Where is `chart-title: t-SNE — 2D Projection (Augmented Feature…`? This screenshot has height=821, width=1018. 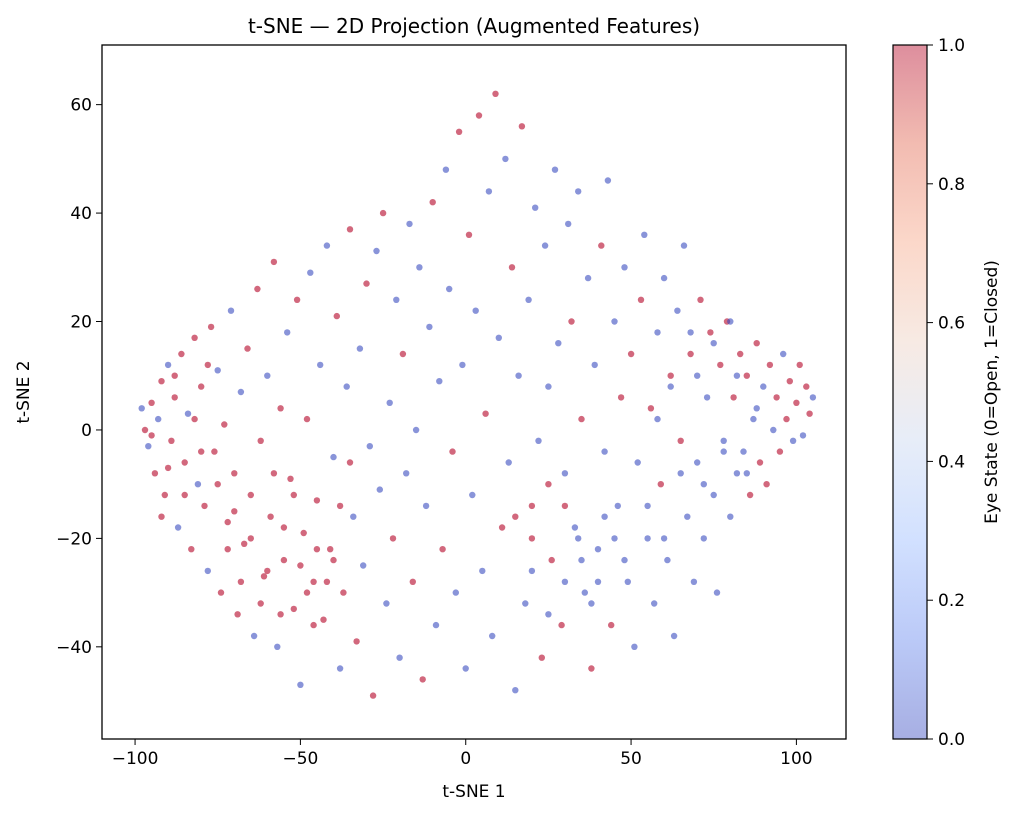
chart-title: t-SNE — 2D Projection (Augmented Feature… is located at coordinates (474, 26).